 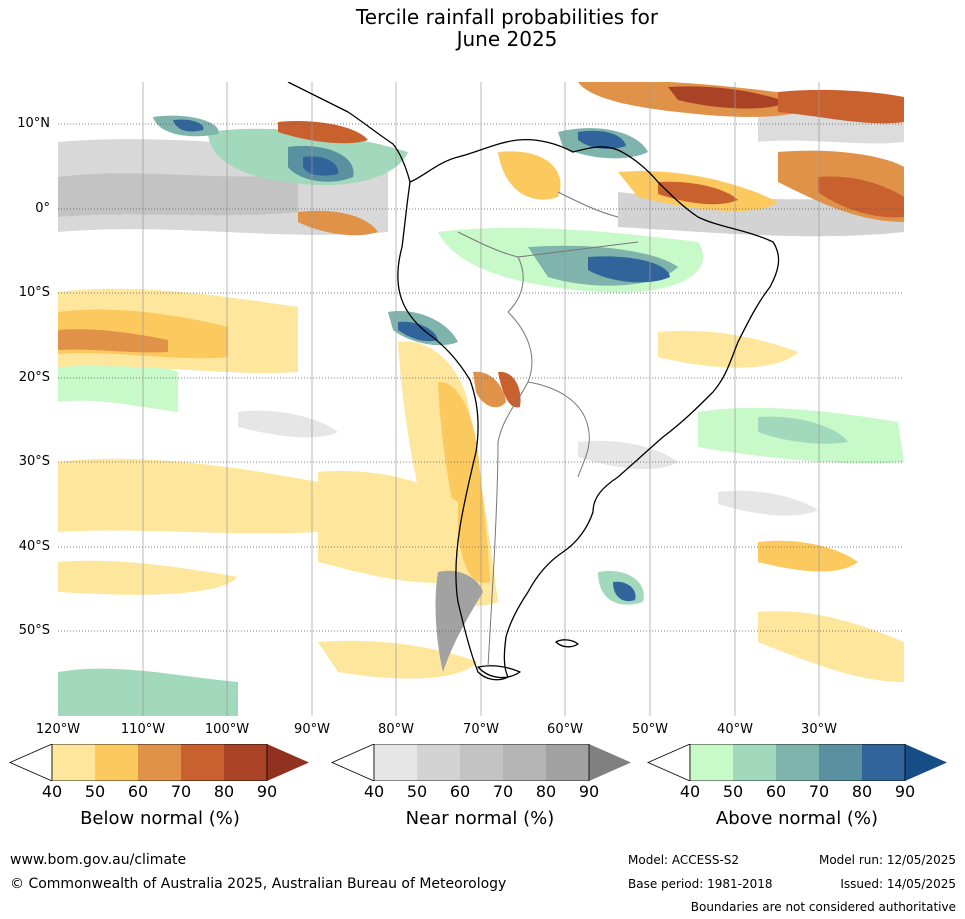 I want to click on near-tick-40: 40, so click(x=374, y=791).